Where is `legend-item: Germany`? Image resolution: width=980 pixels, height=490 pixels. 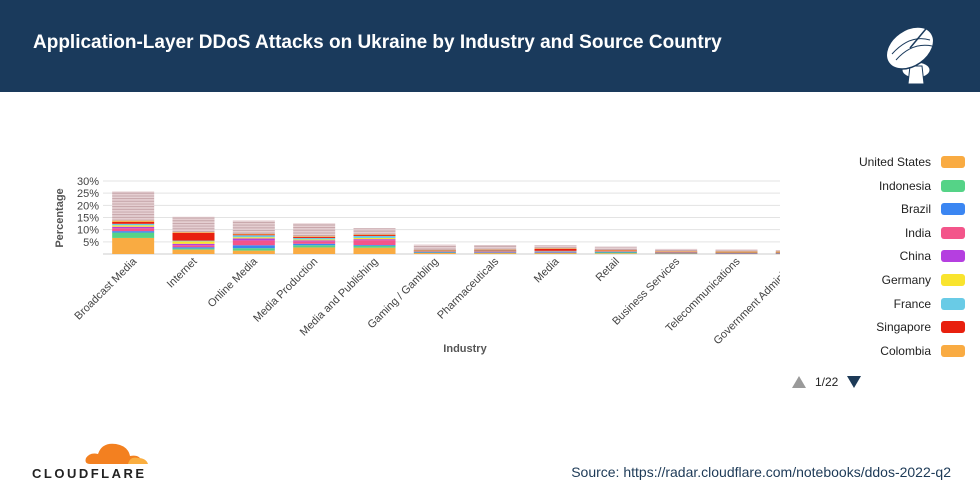
legend-item: Germany is located at coordinates (923, 280).